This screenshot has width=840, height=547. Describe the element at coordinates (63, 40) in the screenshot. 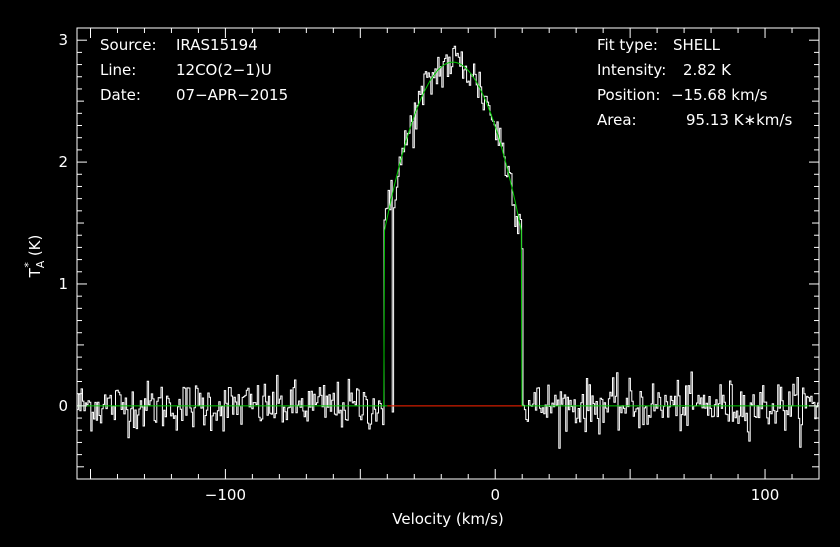

I see `y-tick-label: 3` at that location.